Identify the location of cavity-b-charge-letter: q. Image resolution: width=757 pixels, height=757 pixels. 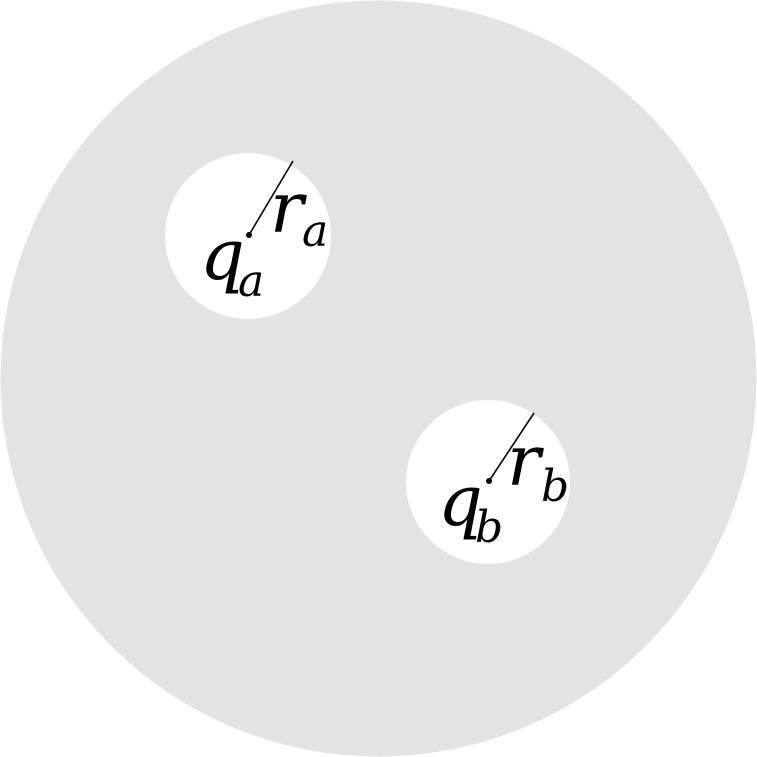
(460, 501).